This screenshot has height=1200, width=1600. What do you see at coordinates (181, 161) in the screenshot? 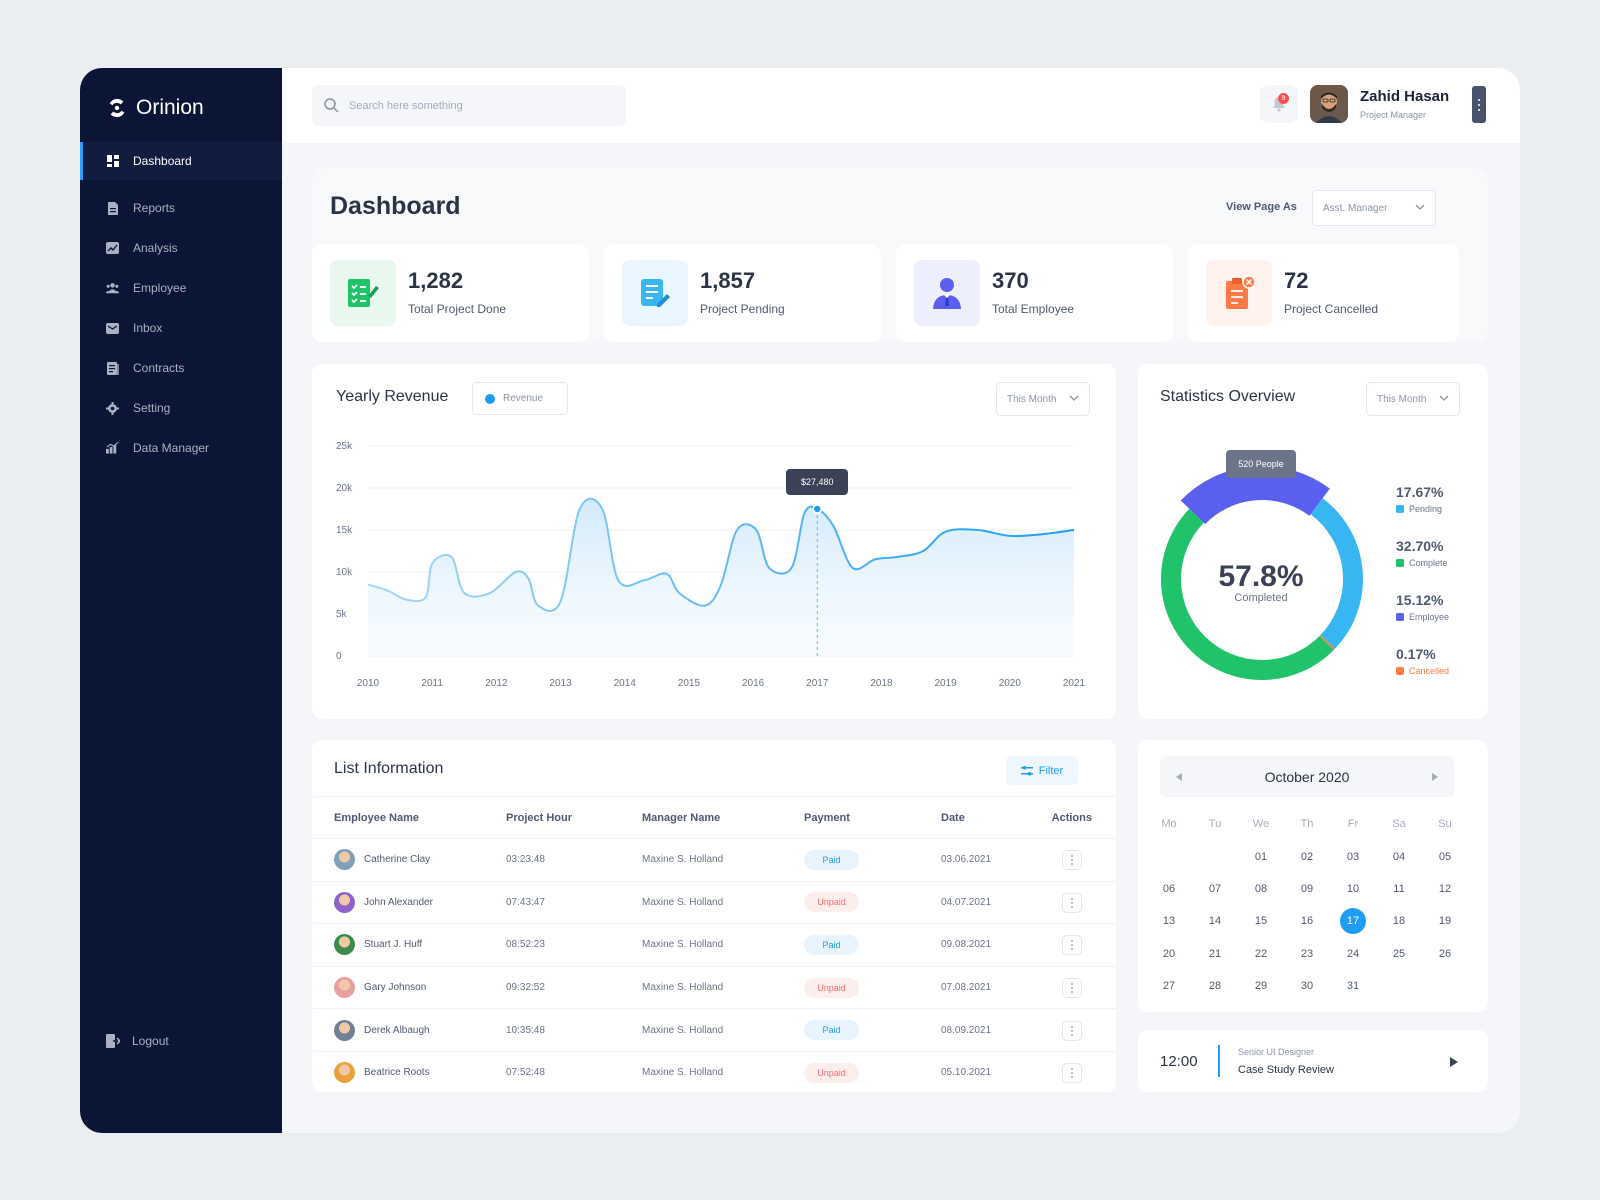
I see `sidebar-item-dashboard: Dashboard` at bounding box center [181, 161].